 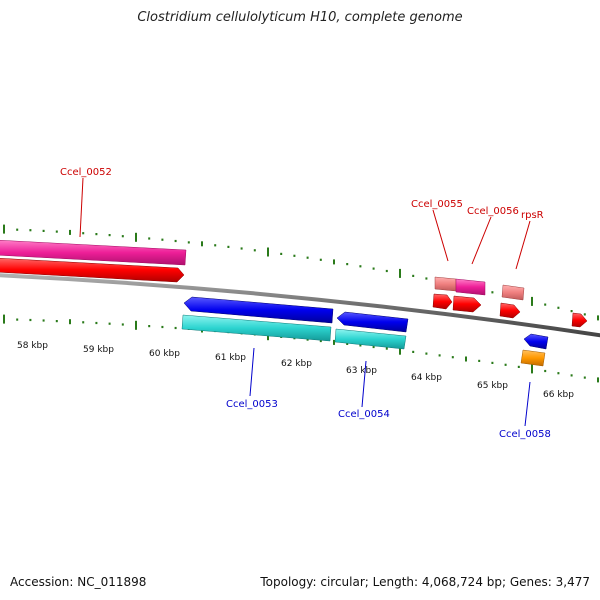 I want to click on gene-rpsr-cds-feature, so click(x=510, y=310).